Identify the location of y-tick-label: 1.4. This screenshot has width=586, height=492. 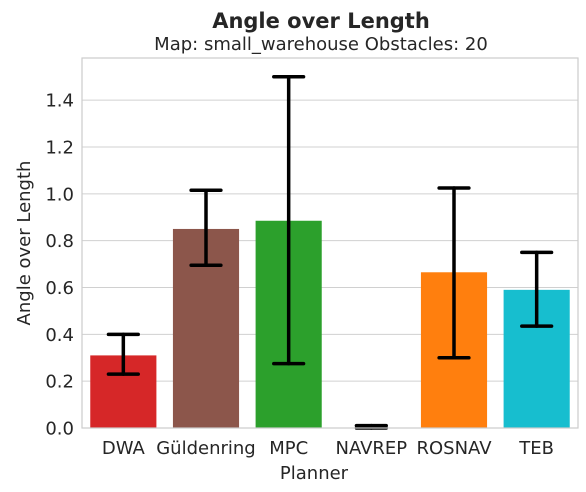
(59, 101).